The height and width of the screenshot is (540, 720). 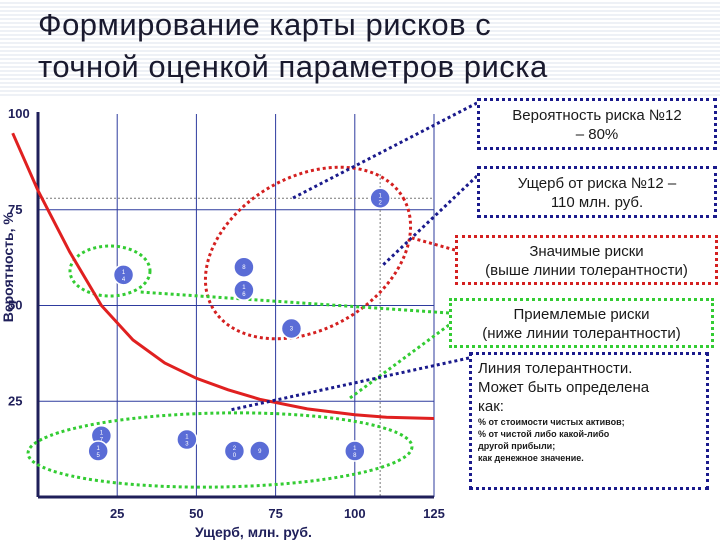 I want to click on risk-point-label-10-0: 1, so click(x=355, y=449).